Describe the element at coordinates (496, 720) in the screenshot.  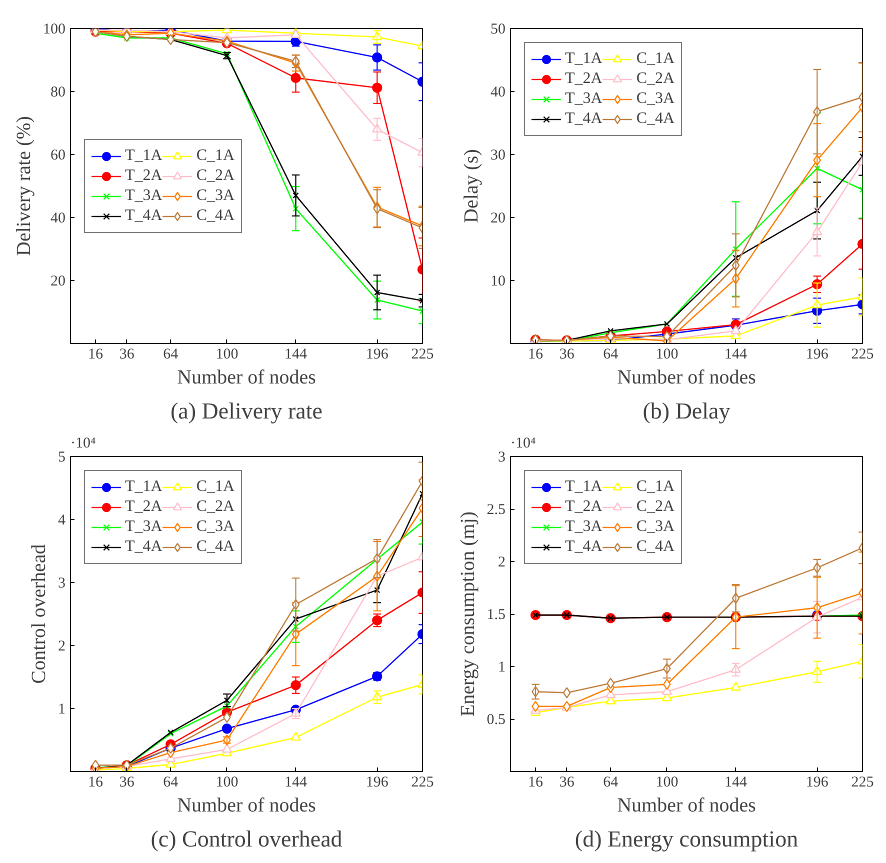
I see `y-tick-label: 0.5` at that location.